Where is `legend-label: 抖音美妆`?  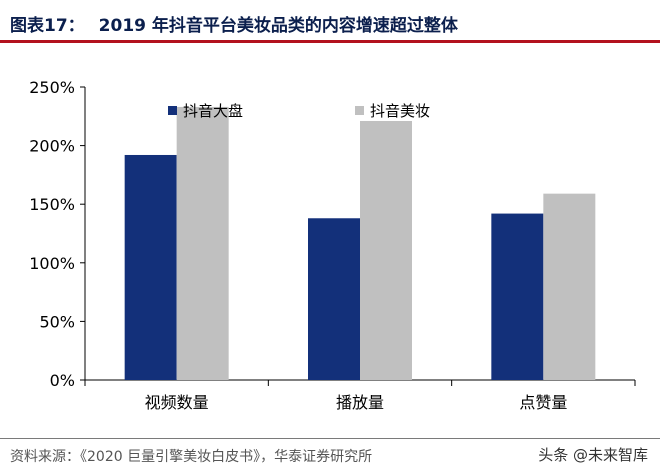 legend-label: 抖音美妆 is located at coordinates (400, 111).